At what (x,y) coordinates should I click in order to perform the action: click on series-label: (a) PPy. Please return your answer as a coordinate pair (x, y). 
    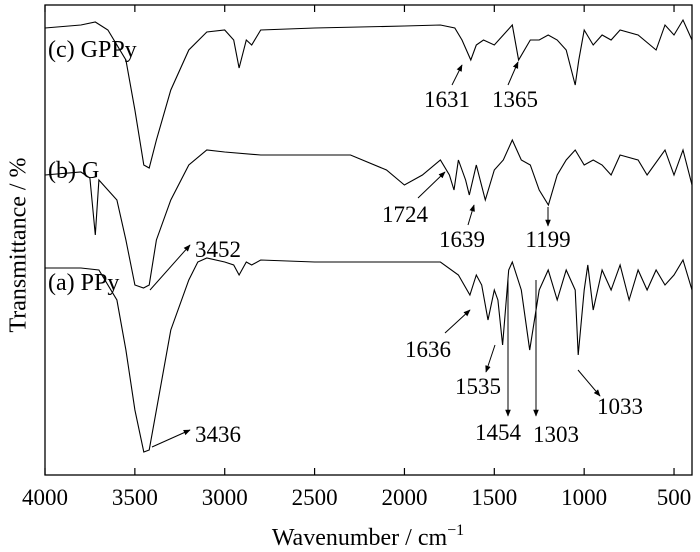
    Looking at the image, I should click on (83, 283).